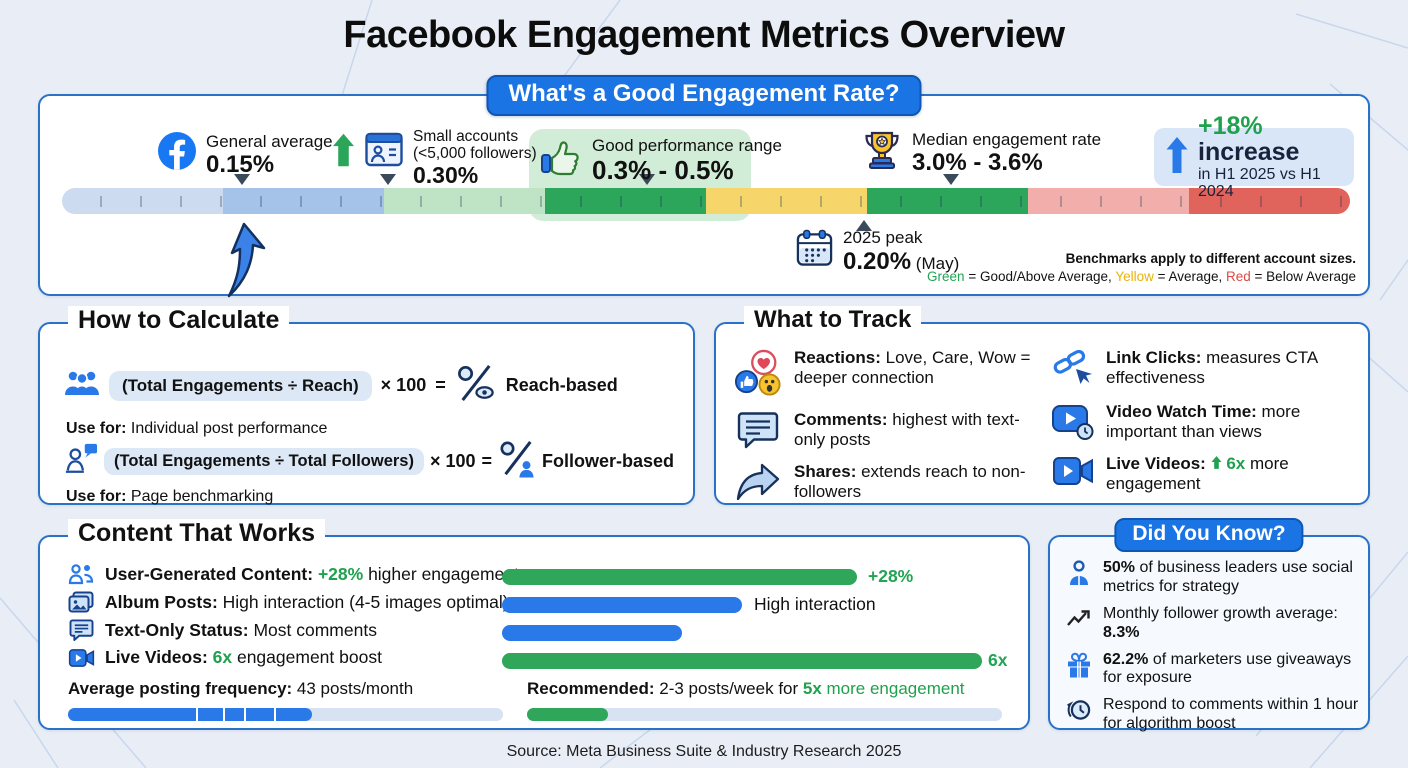 The image size is (1408, 768). What do you see at coordinates (814, 250) in the screenshot?
I see `calendar-icon` at bounding box center [814, 250].